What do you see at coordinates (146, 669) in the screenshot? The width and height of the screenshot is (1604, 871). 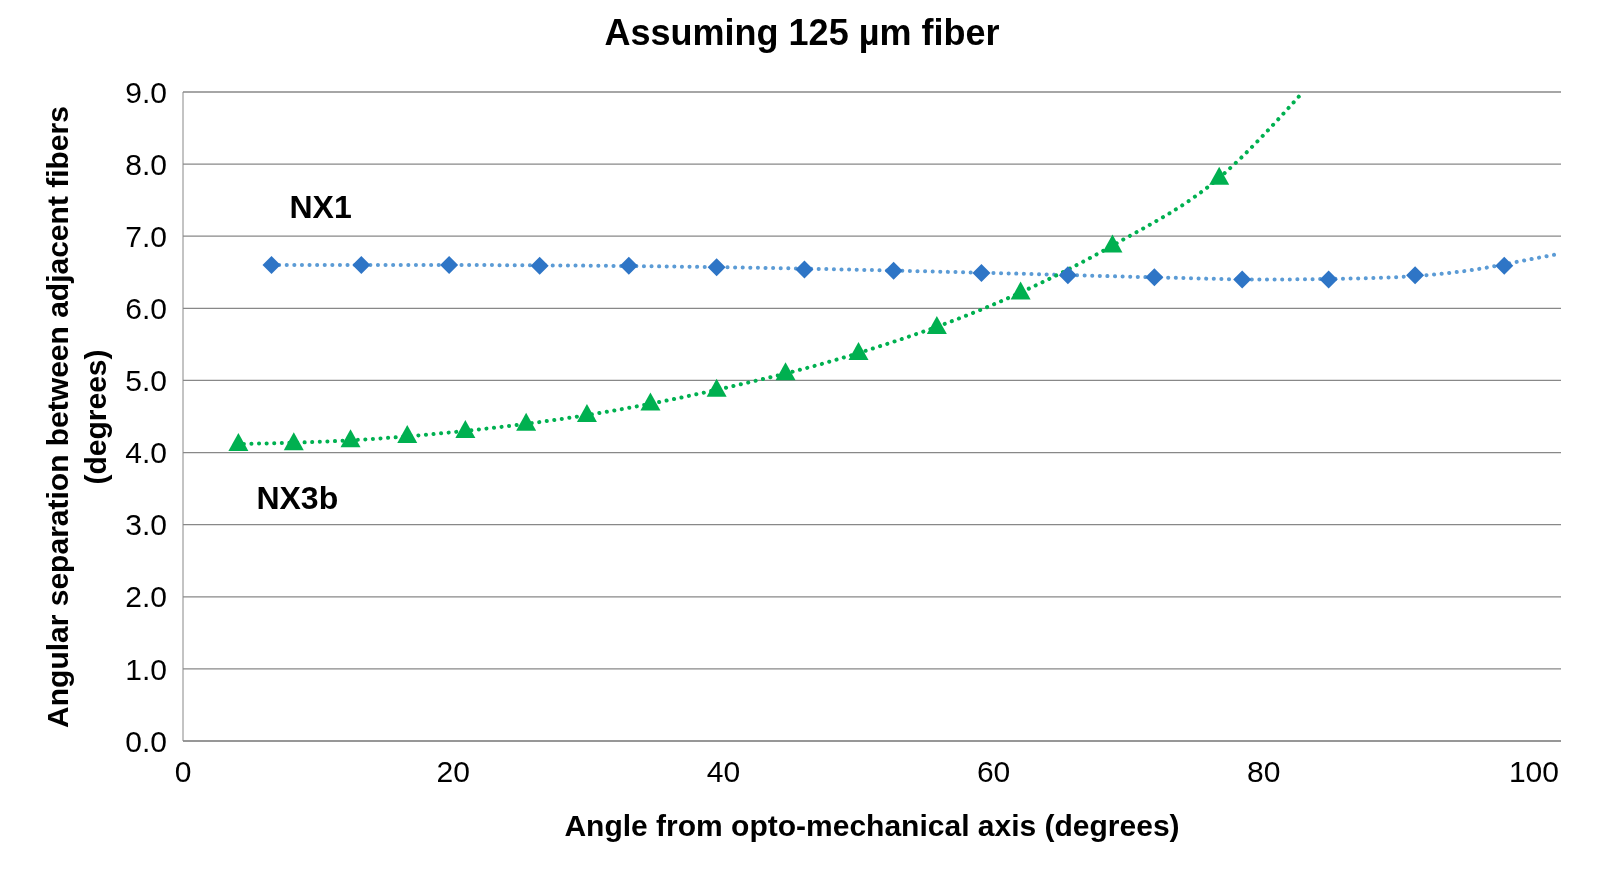 I see `y-tick-label: 1.0` at bounding box center [146, 669].